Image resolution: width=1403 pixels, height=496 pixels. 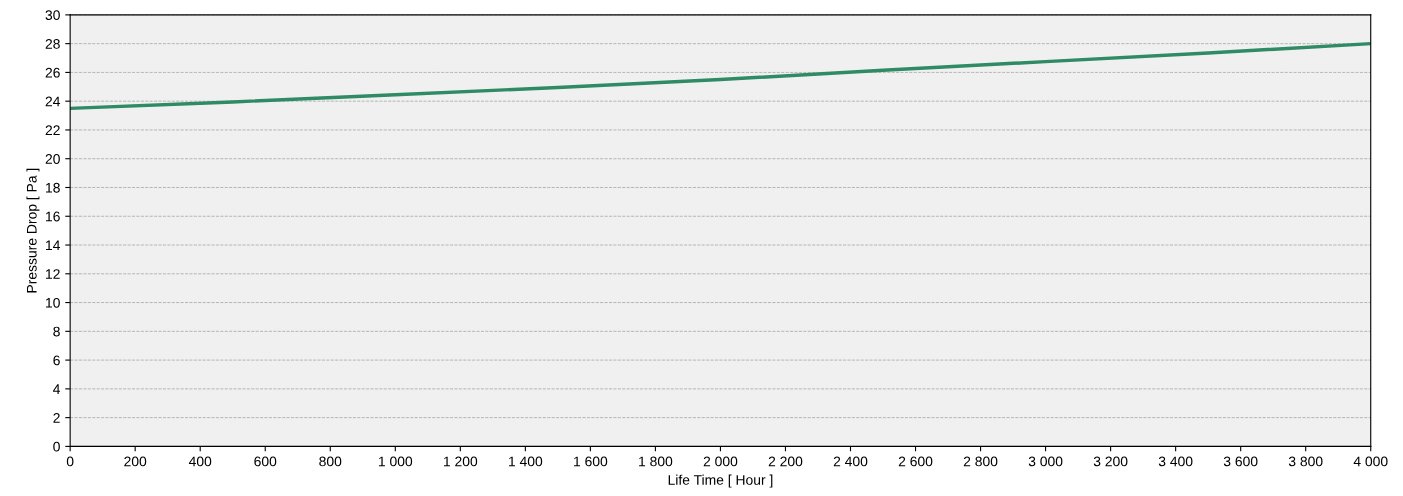 I want to click on y-tick-label: 26, so click(x=52, y=72).